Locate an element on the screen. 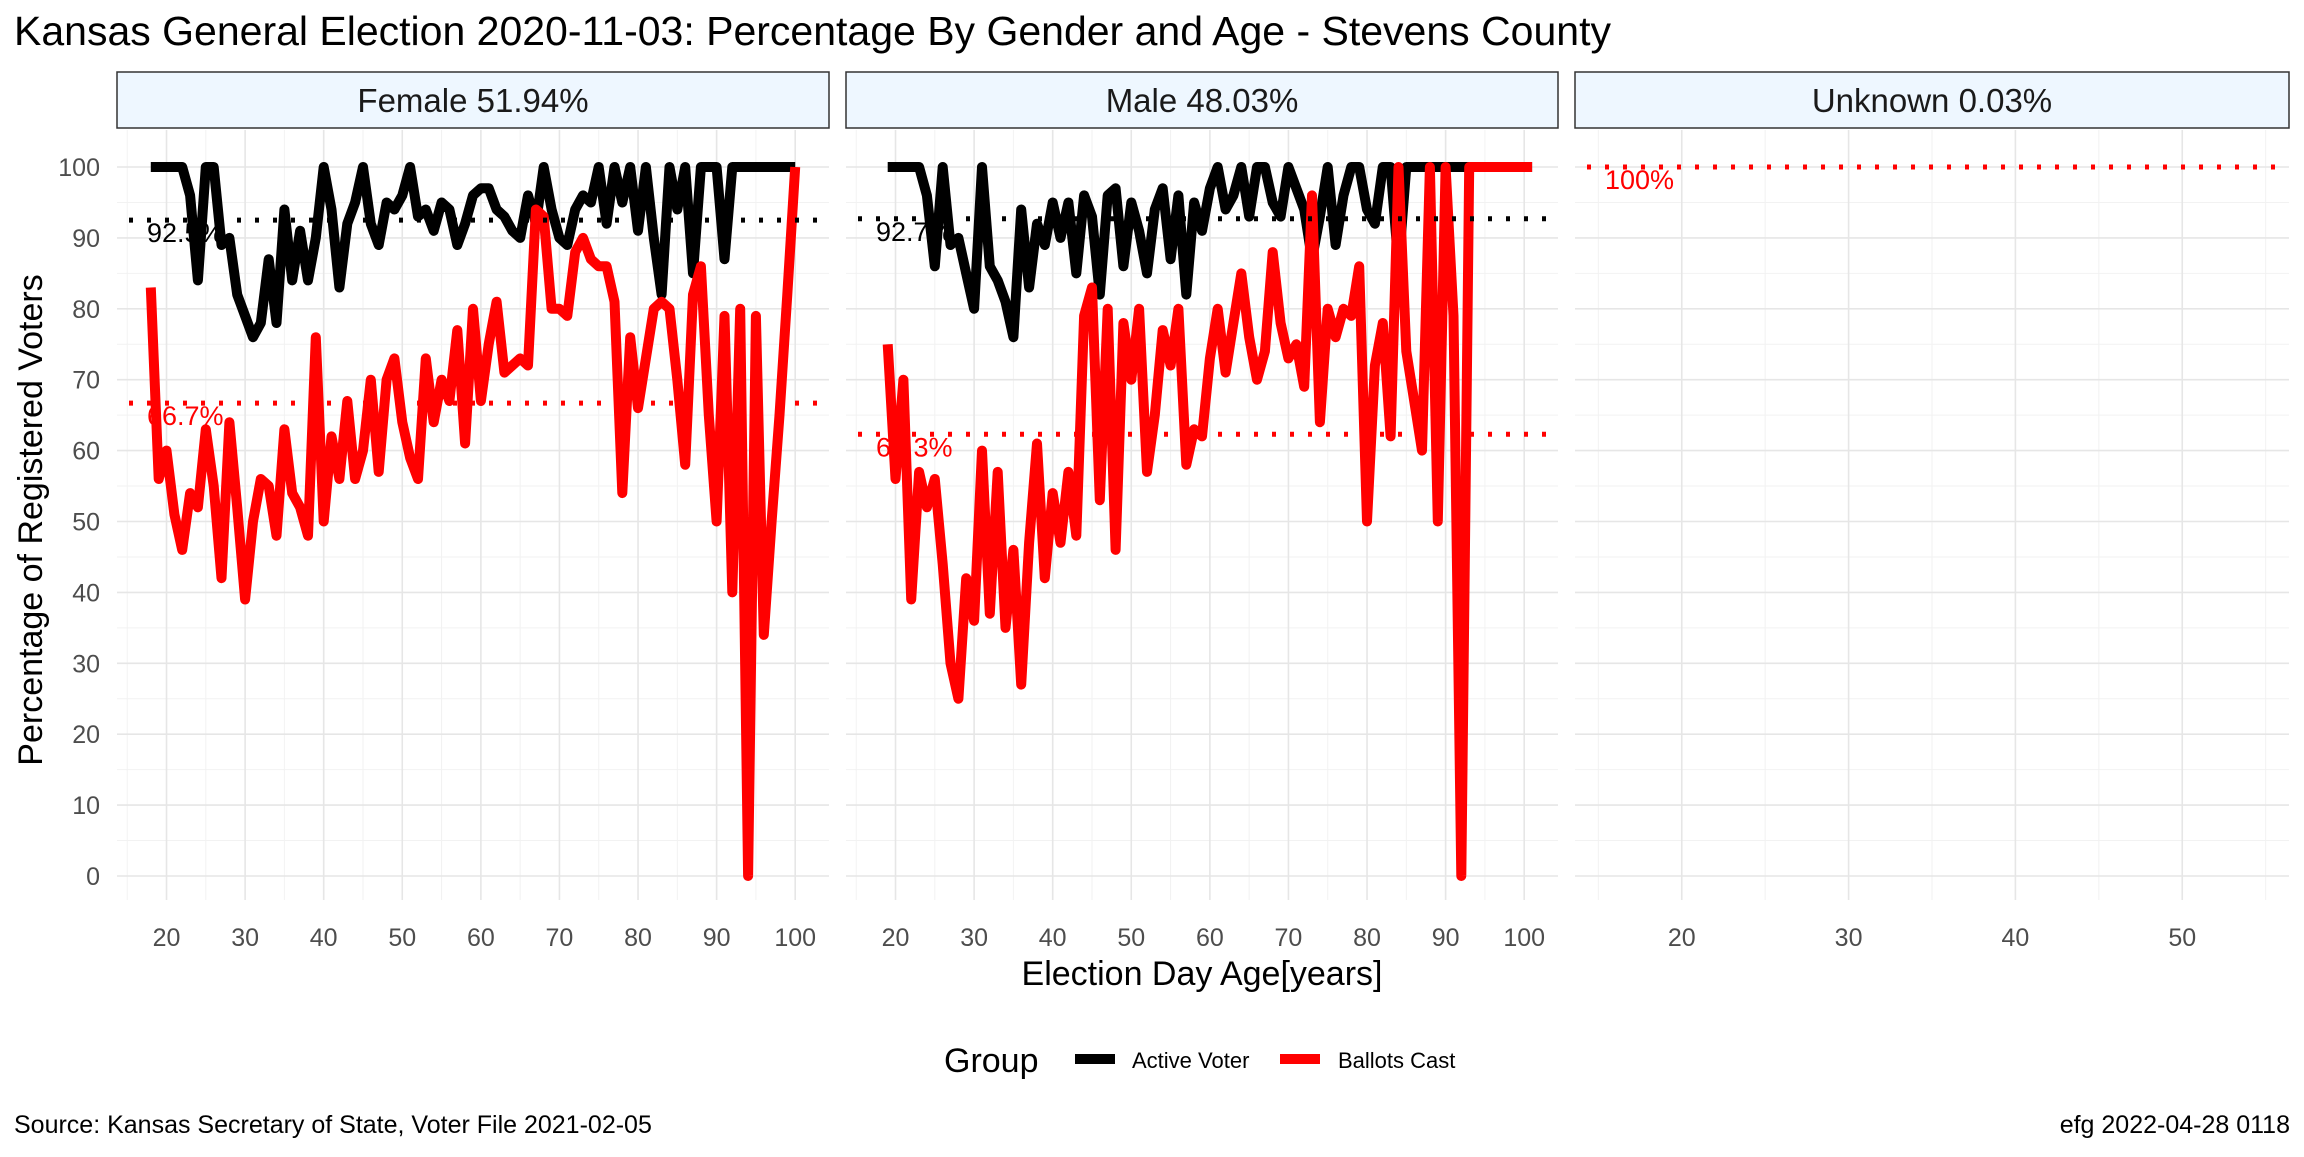  credit-note: efg 2022-04-28 0118 is located at coordinates (2175, 1125).